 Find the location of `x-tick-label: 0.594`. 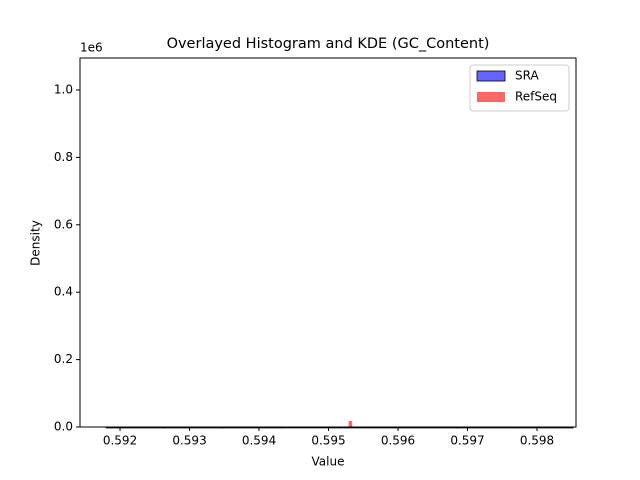

x-tick-label: 0.594 is located at coordinates (259, 441).